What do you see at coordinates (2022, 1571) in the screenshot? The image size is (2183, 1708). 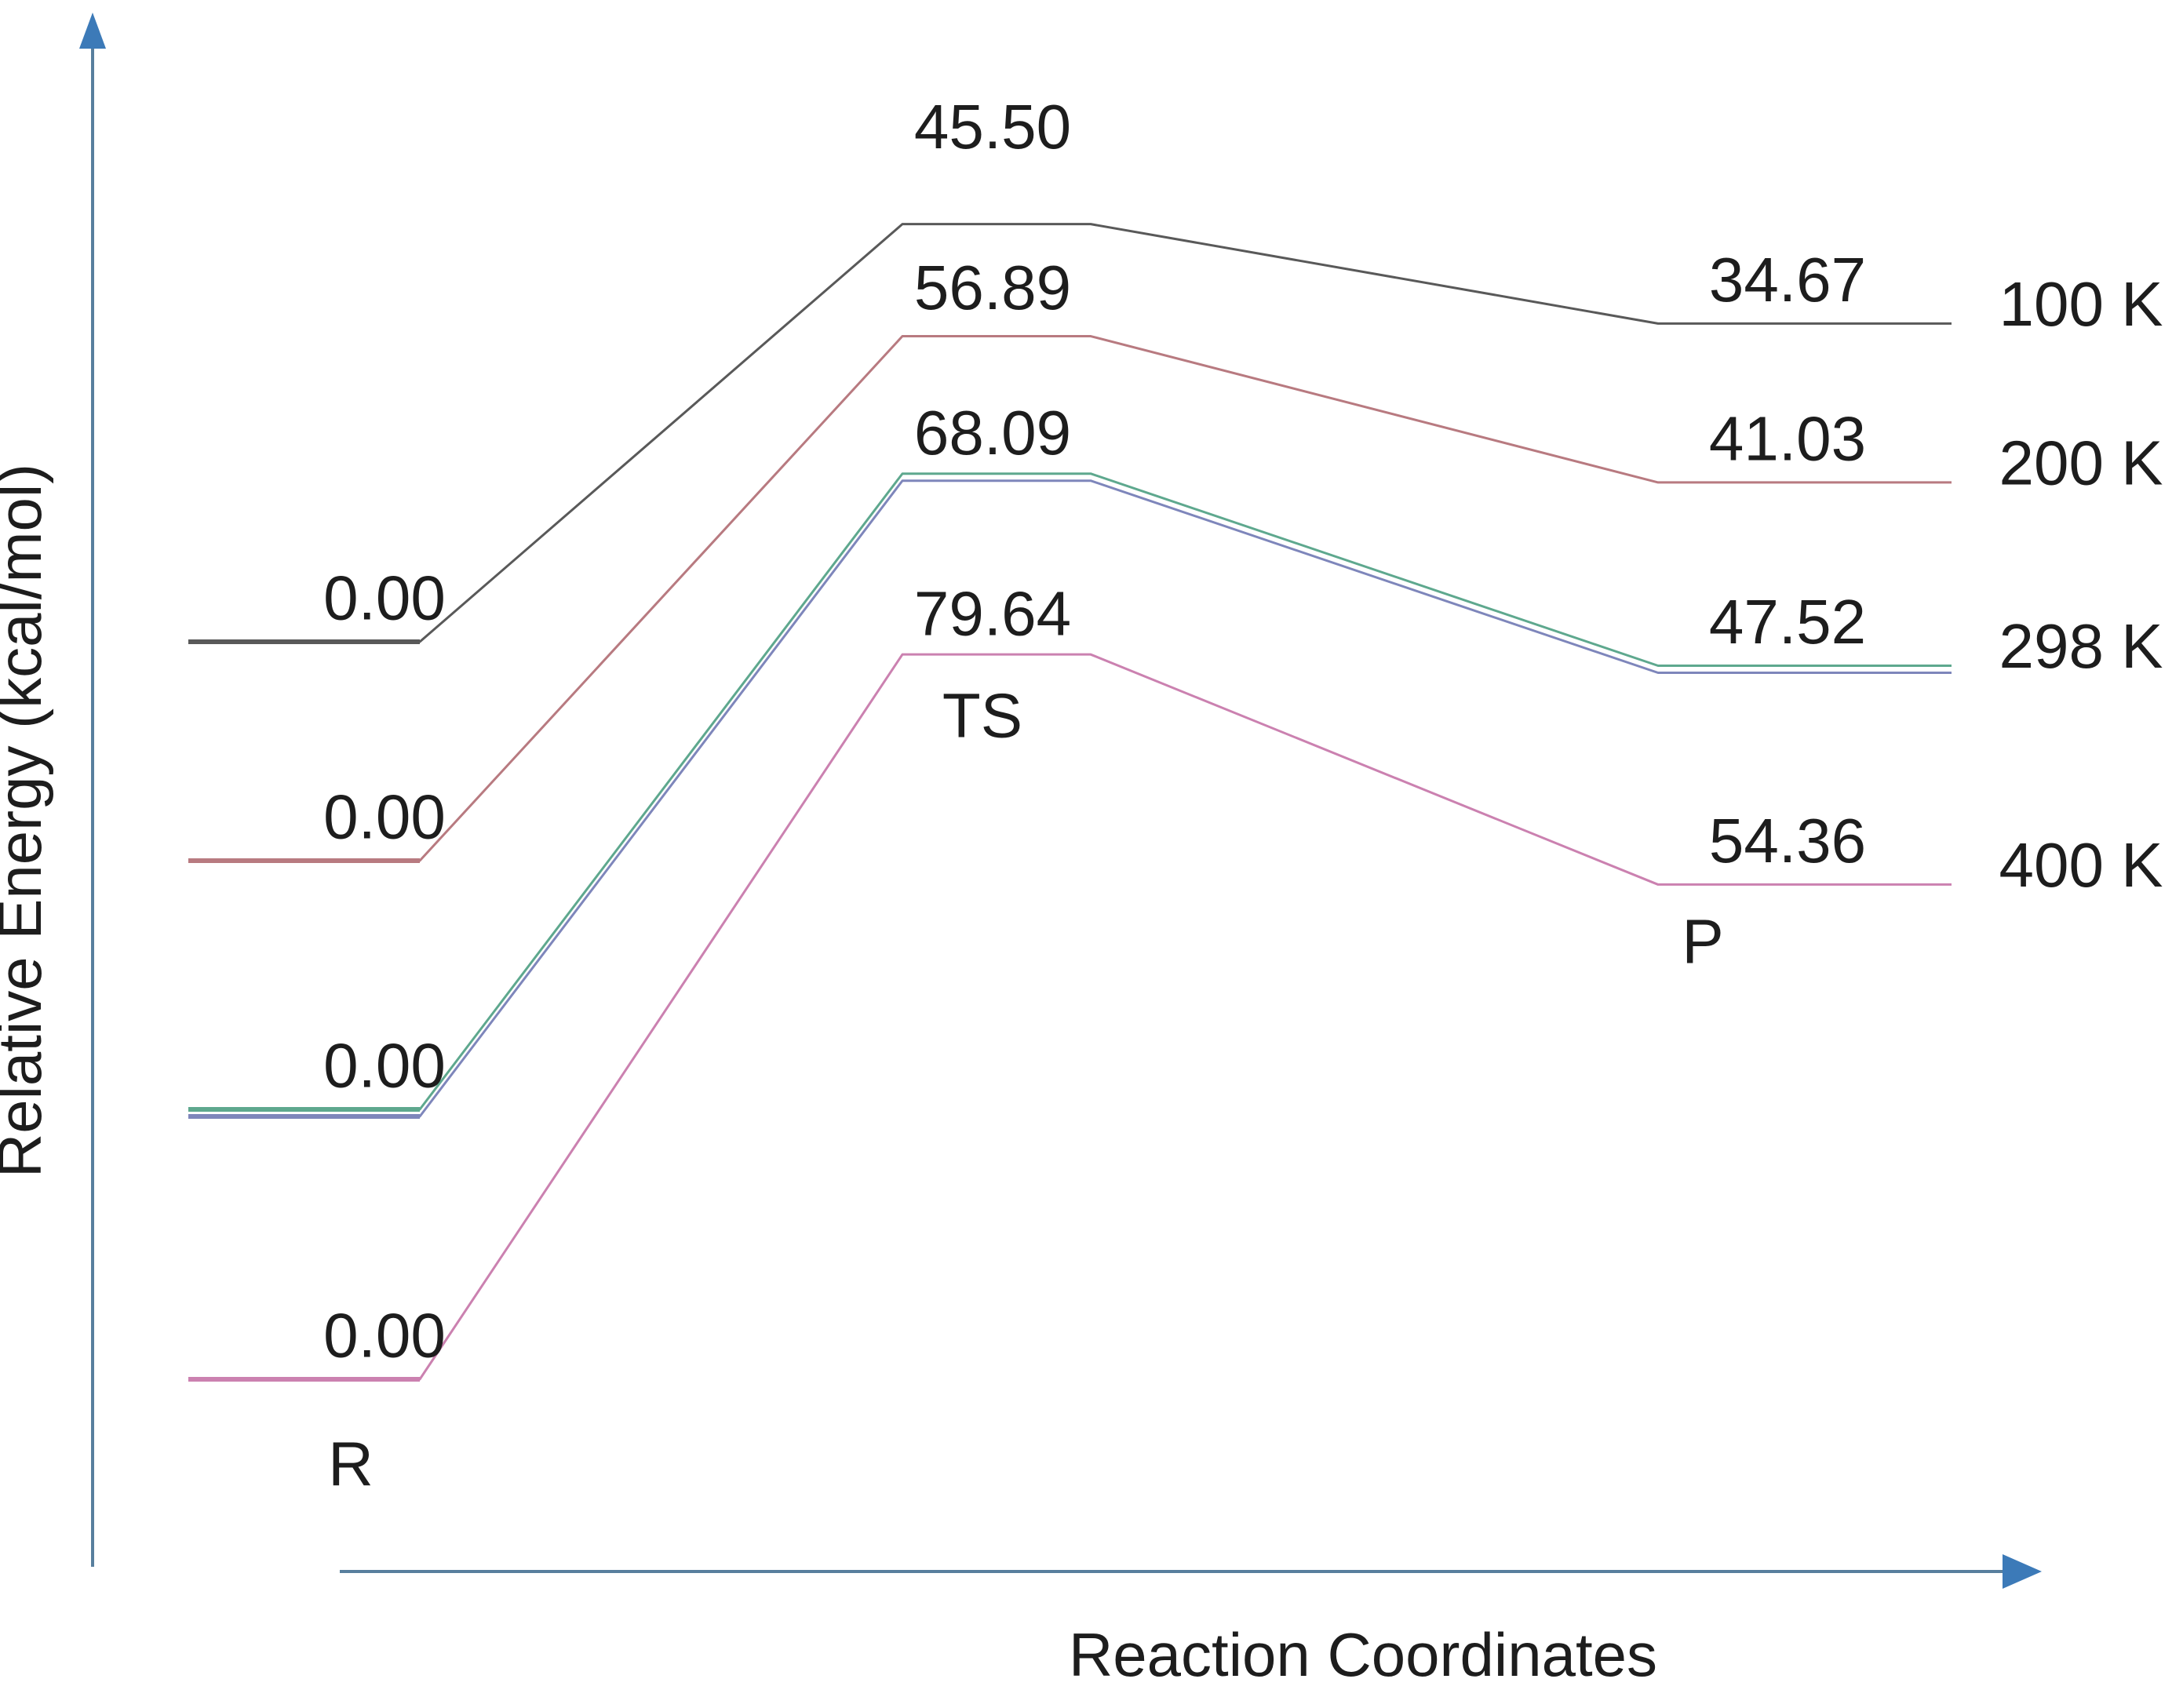 I see `x-axis-arrowhead-icon` at bounding box center [2022, 1571].